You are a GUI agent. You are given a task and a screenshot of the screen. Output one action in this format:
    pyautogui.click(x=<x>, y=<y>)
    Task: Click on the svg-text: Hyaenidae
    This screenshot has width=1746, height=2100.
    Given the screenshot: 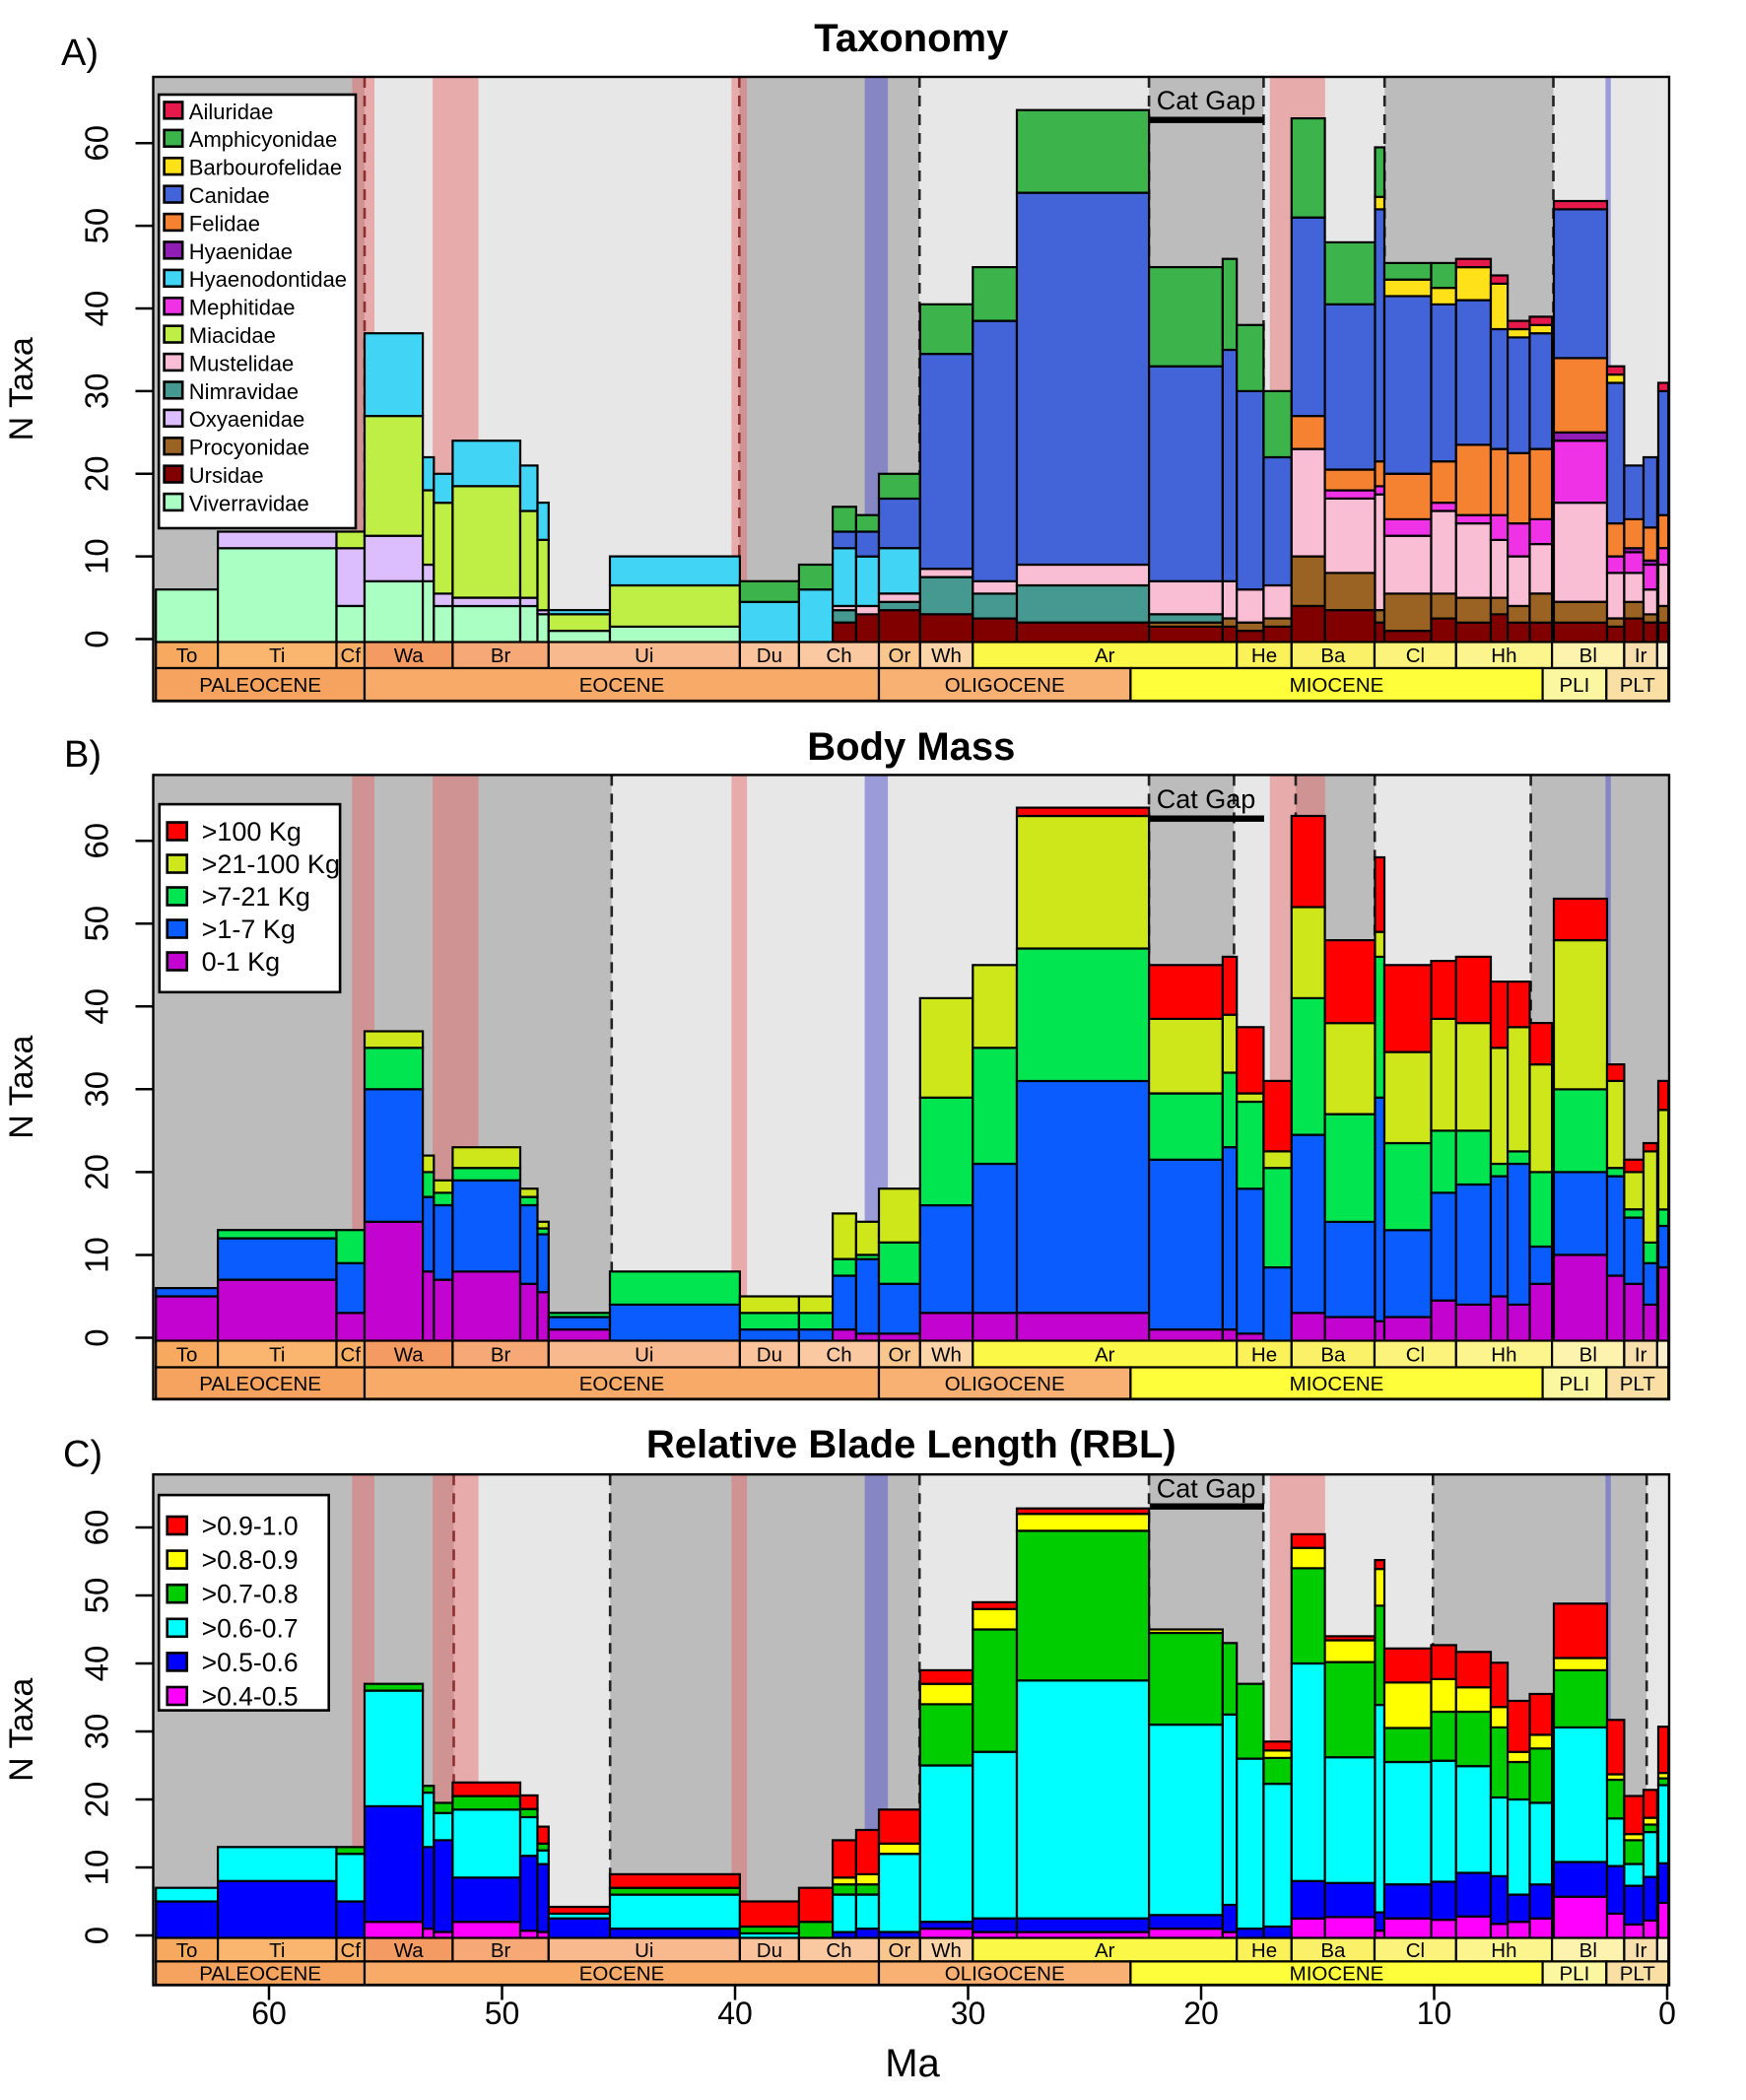 What is the action you would take?
    pyautogui.click(x=241, y=252)
    